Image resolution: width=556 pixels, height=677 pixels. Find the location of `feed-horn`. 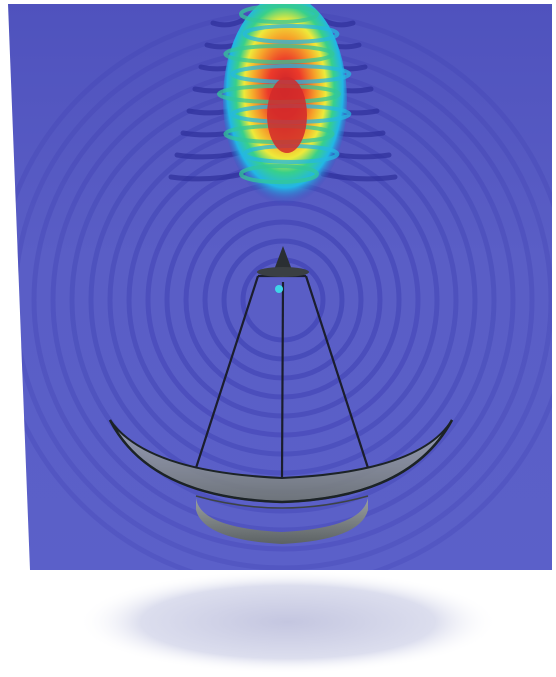

feed-horn is located at coordinates (283, 269).